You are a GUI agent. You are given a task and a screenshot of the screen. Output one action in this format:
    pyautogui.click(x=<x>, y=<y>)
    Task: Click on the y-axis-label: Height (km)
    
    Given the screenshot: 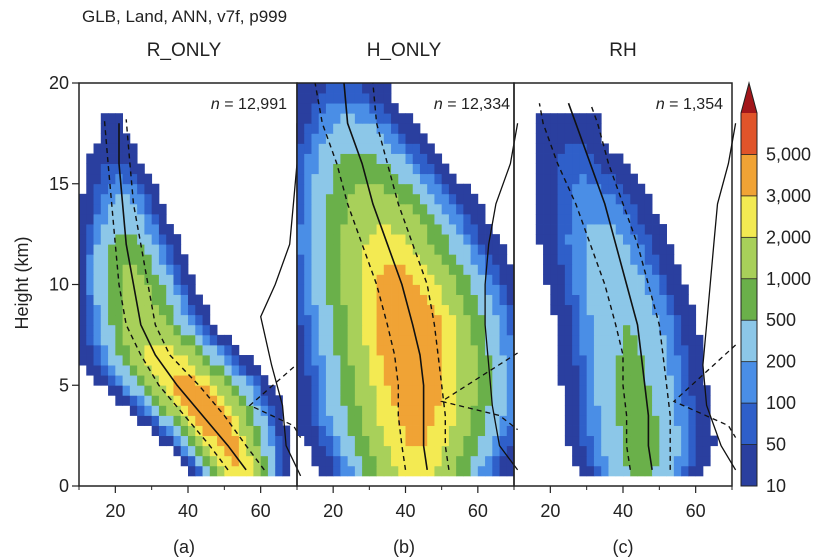 What is the action you would take?
    pyautogui.click(x=22, y=282)
    